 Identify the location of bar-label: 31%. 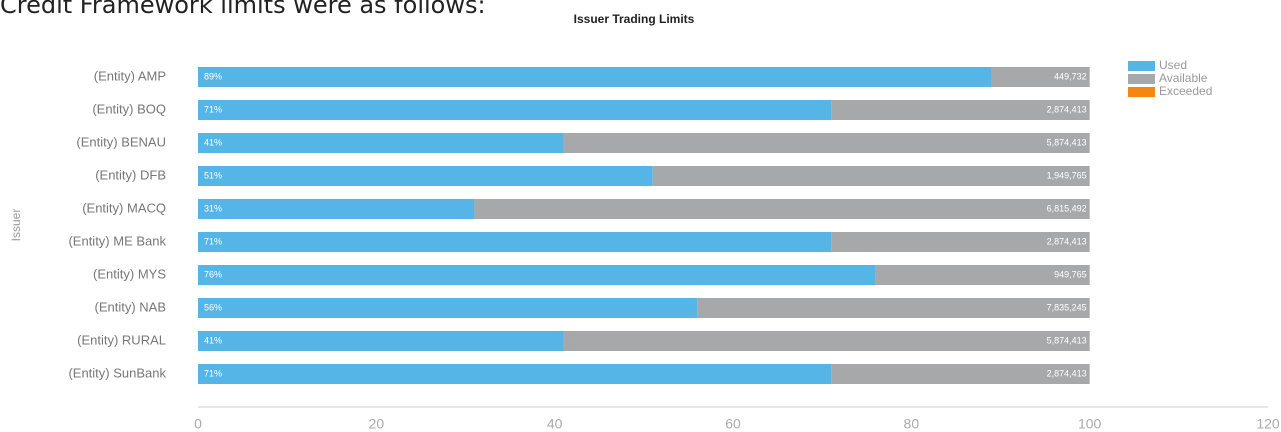
(213, 208).